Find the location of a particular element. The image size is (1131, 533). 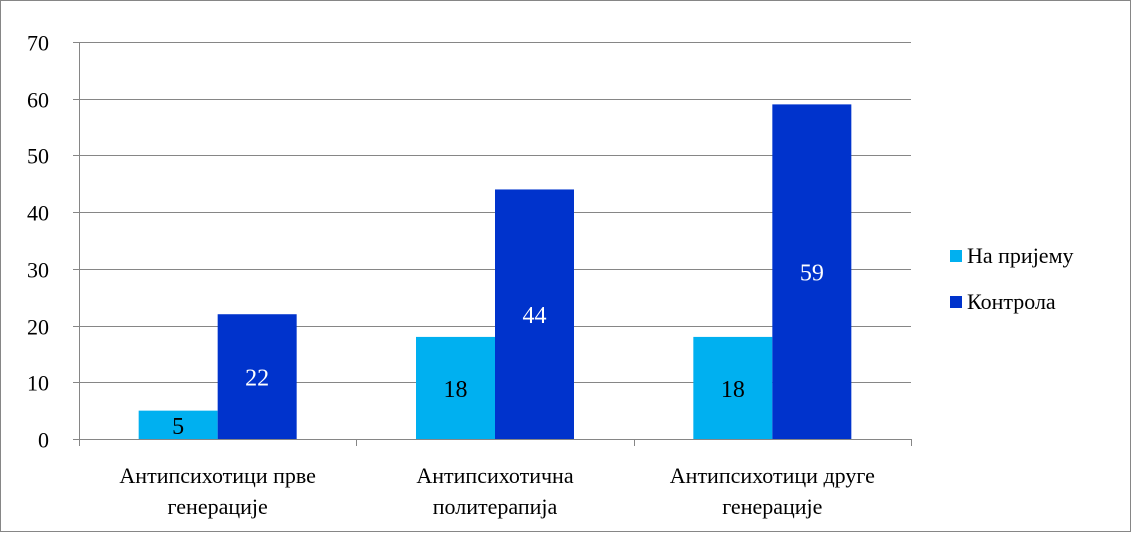

y-tick-label: 30 is located at coordinates (38, 270).